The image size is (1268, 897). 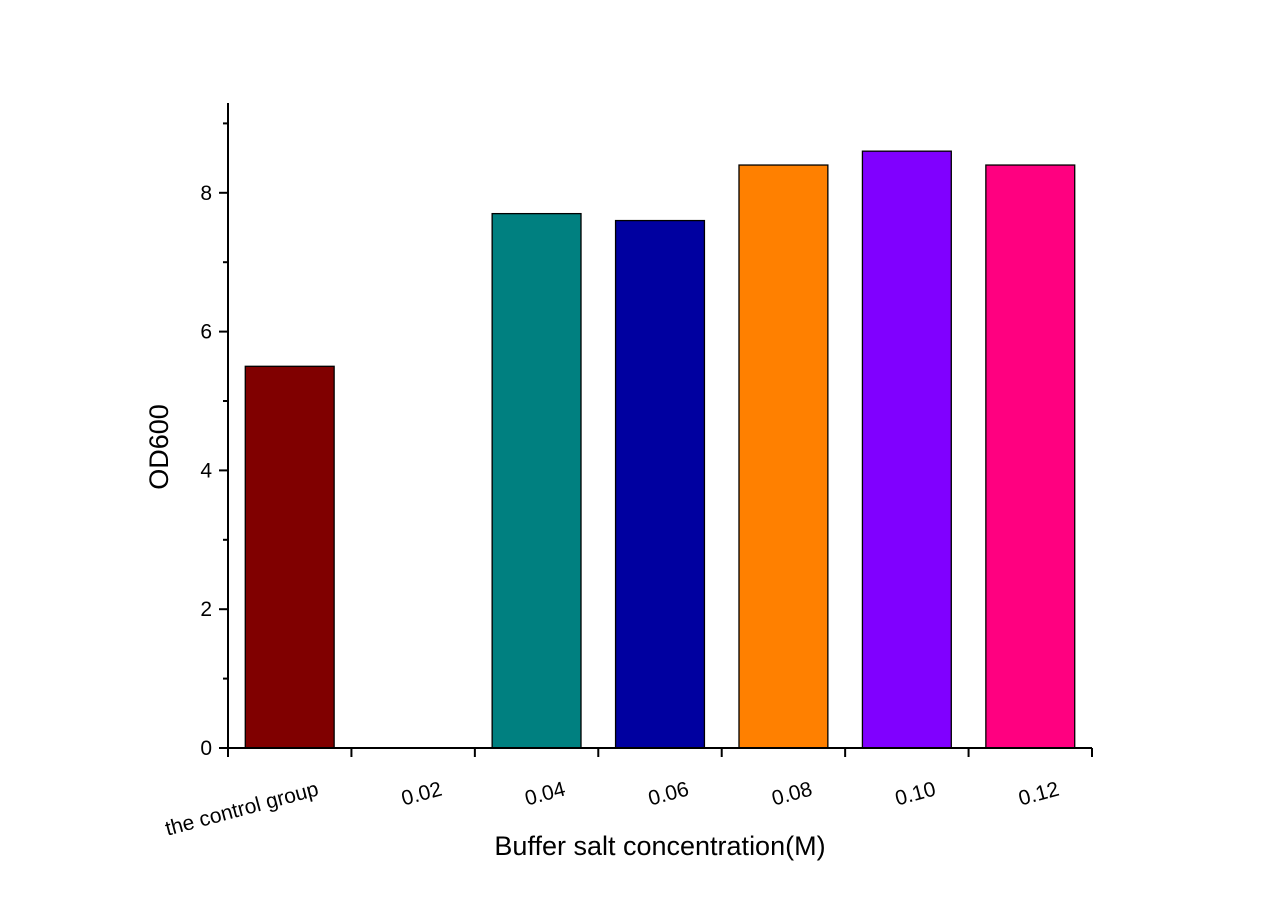 I want to click on y-tick-label: 4, so click(x=206, y=470).